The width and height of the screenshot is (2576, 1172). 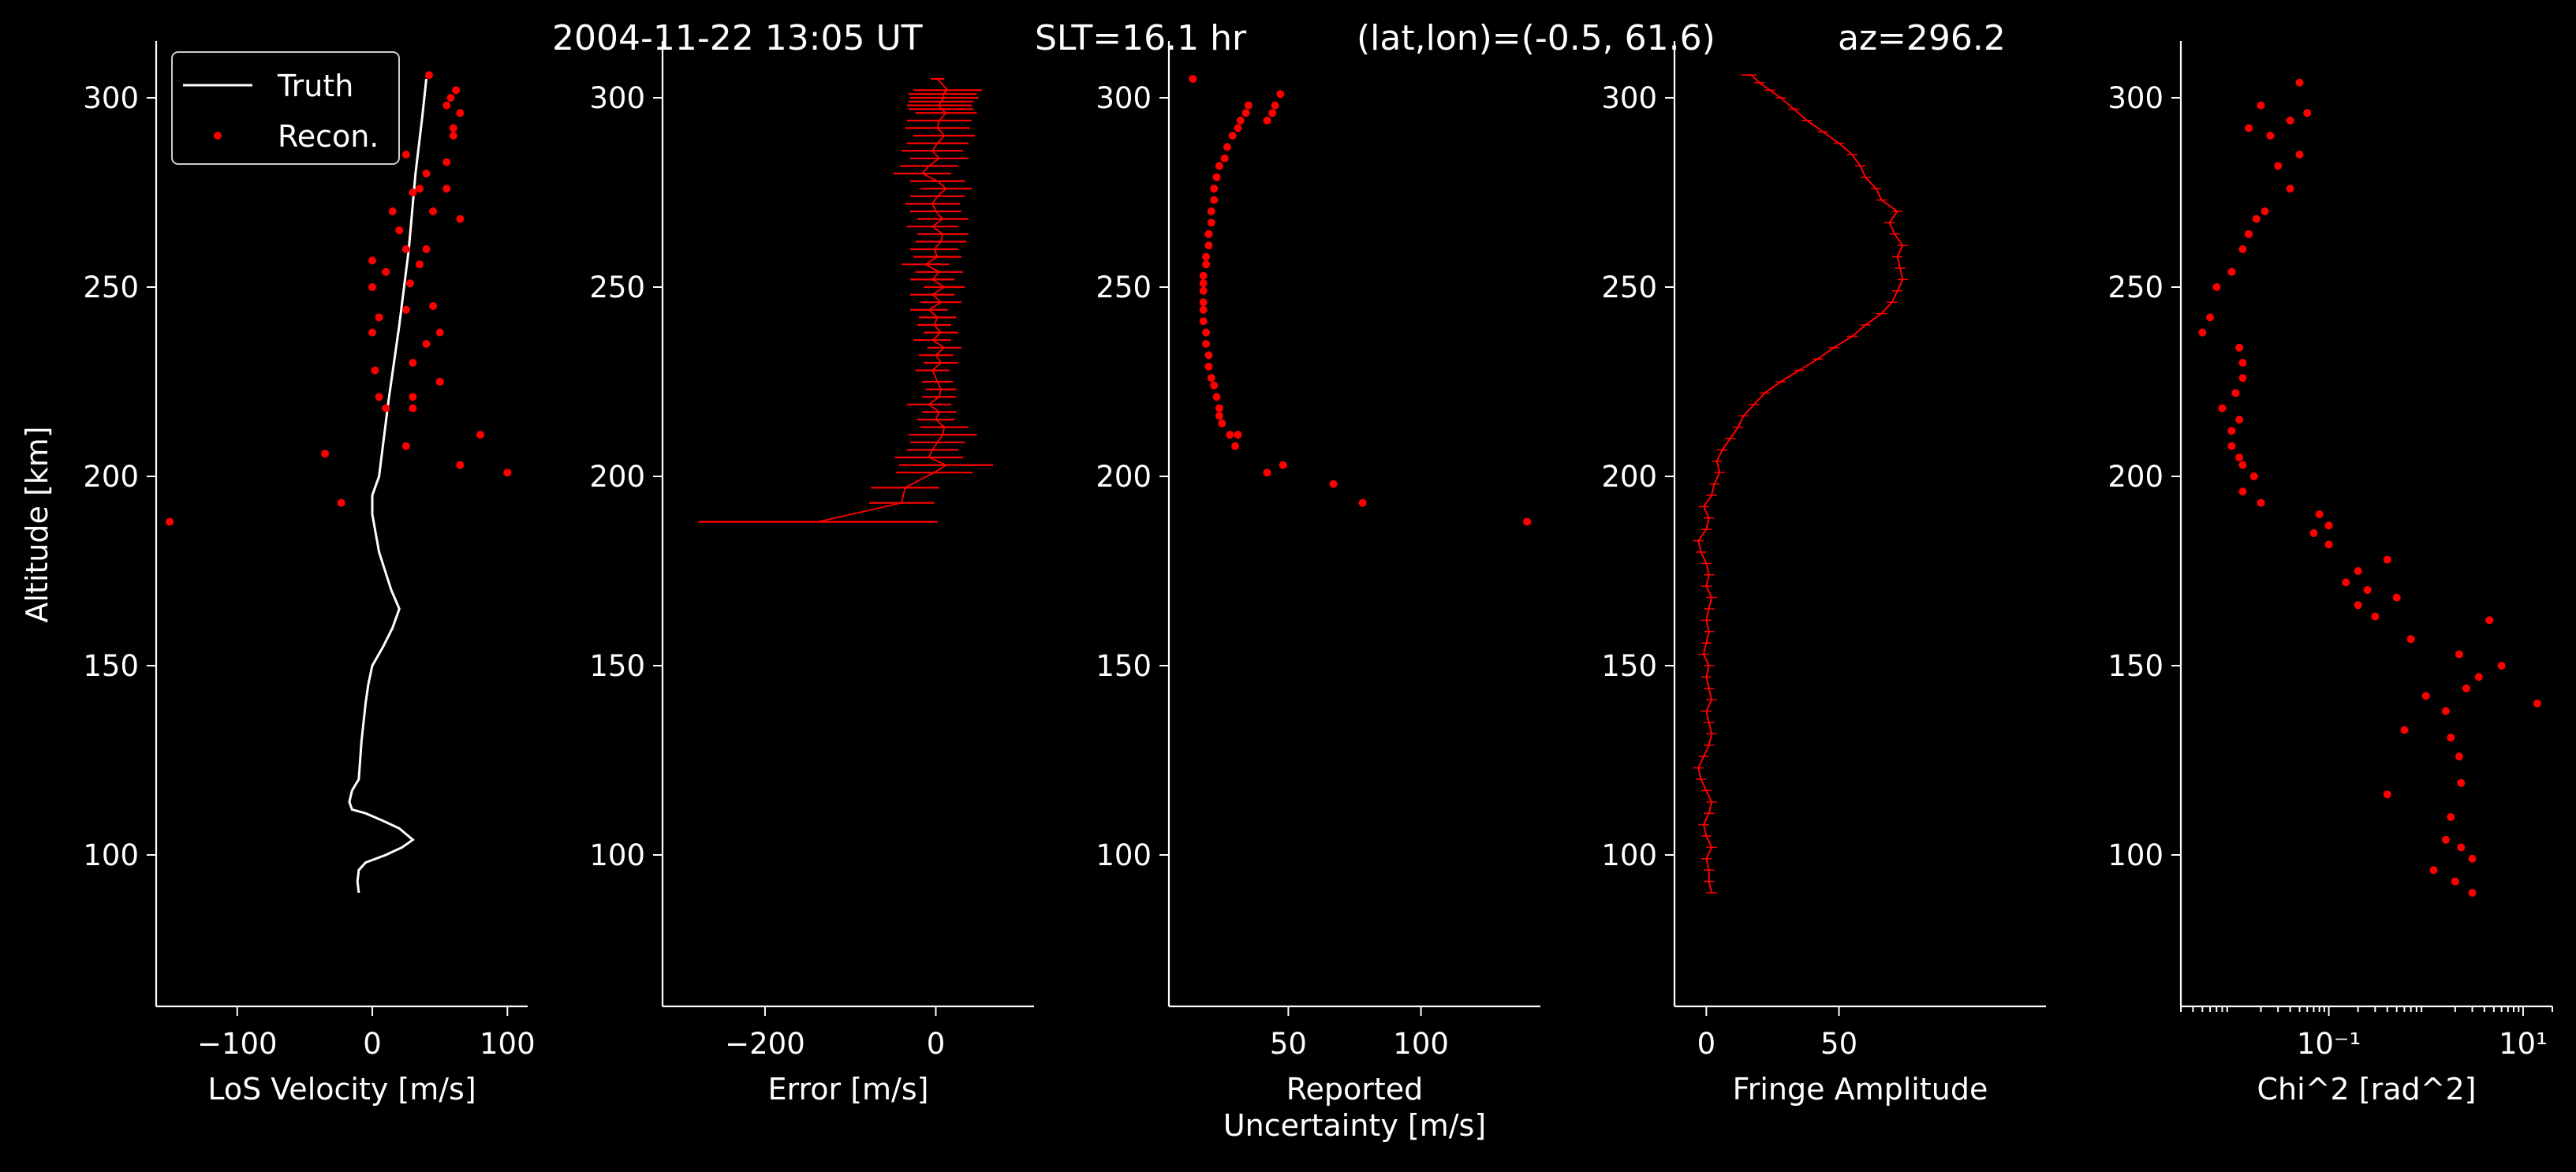 I want to click on truth-line, so click(x=387, y=486).